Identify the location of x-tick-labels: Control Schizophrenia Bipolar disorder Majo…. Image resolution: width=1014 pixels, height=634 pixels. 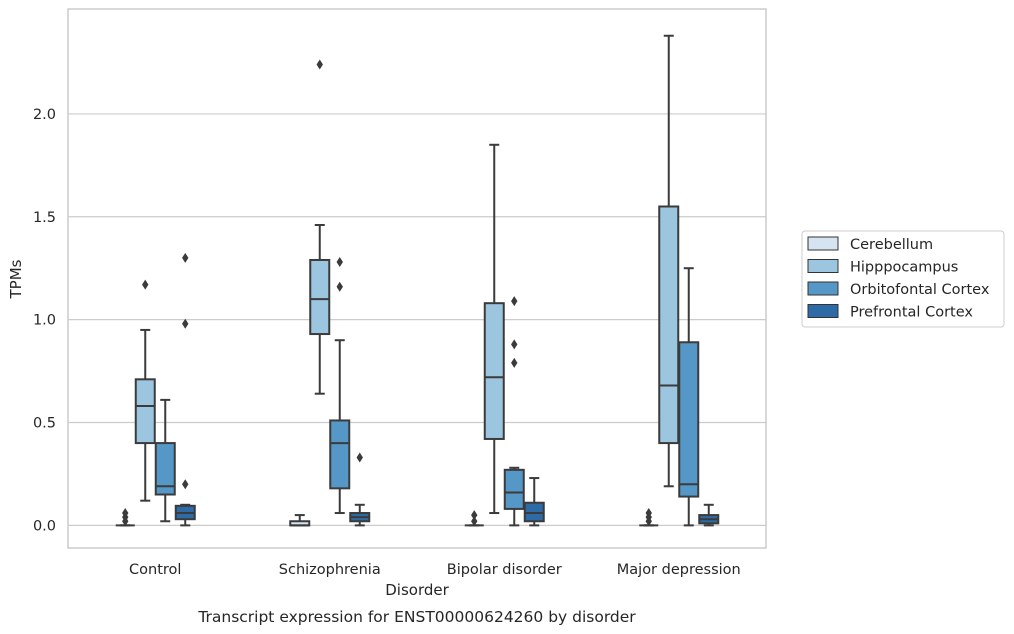
(435, 570).